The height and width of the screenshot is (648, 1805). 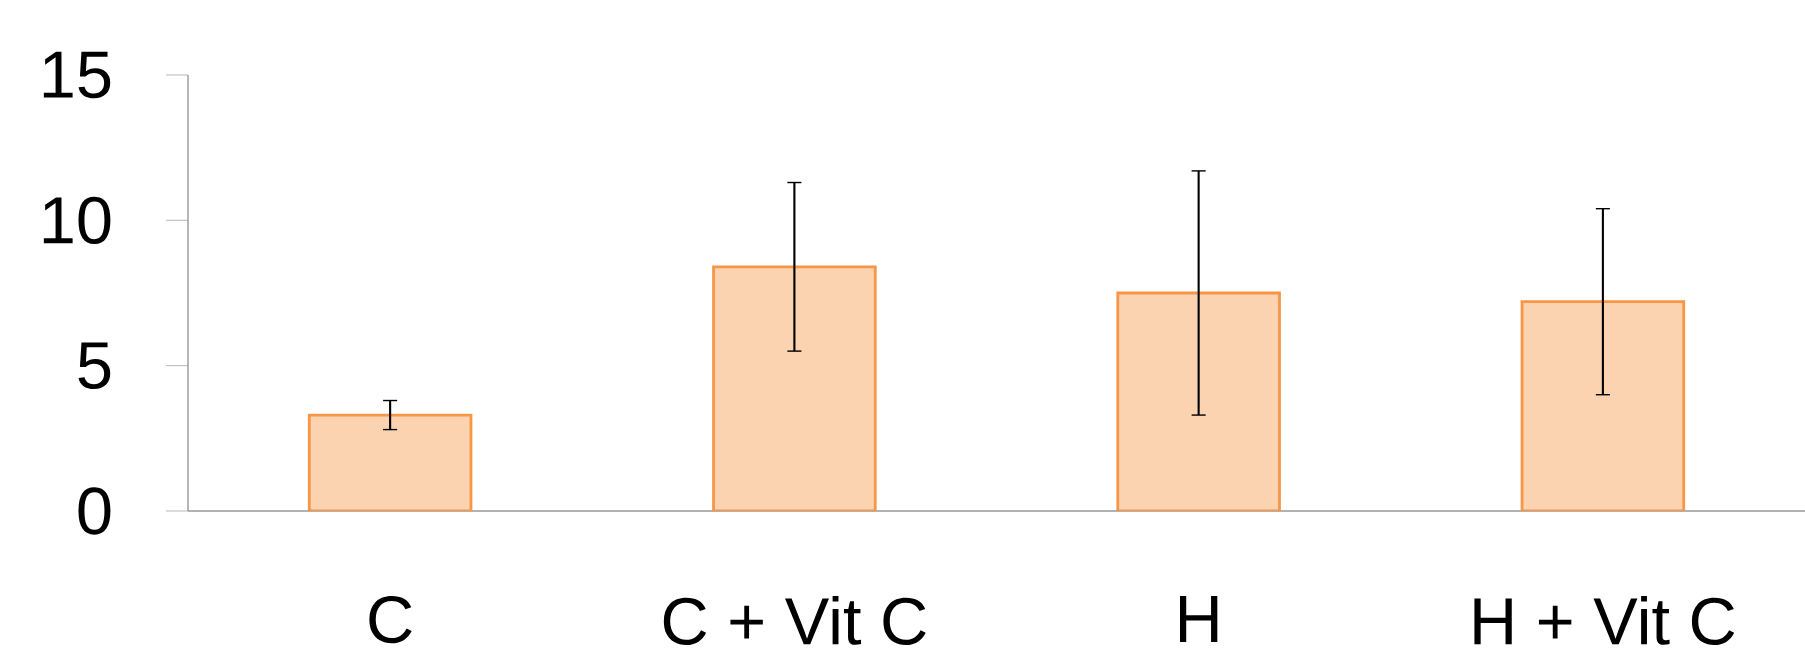 What do you see at coordinates (94, 511) in the screenshot?
I see `y-tick-label: 0` at bounding box center [94, 511].